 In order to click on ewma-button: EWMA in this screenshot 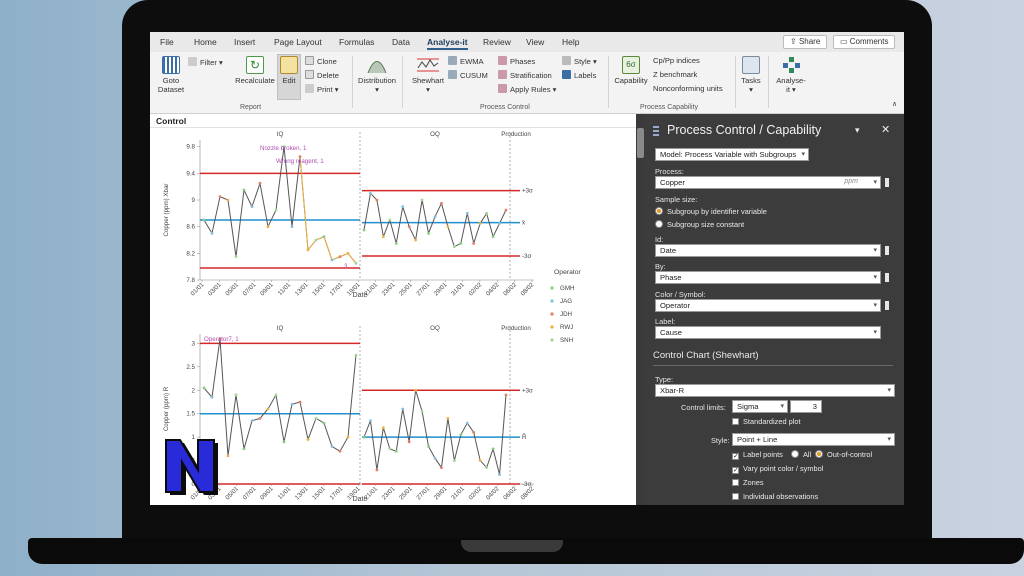, I will do `click(466, 61)`.